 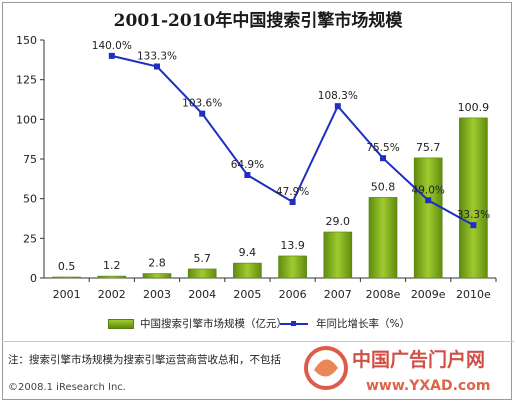 What do you see at coordinates (428, 147) in the screenshot?
I see `bar-value-label: 75.7` at bounding box center [428, 147].